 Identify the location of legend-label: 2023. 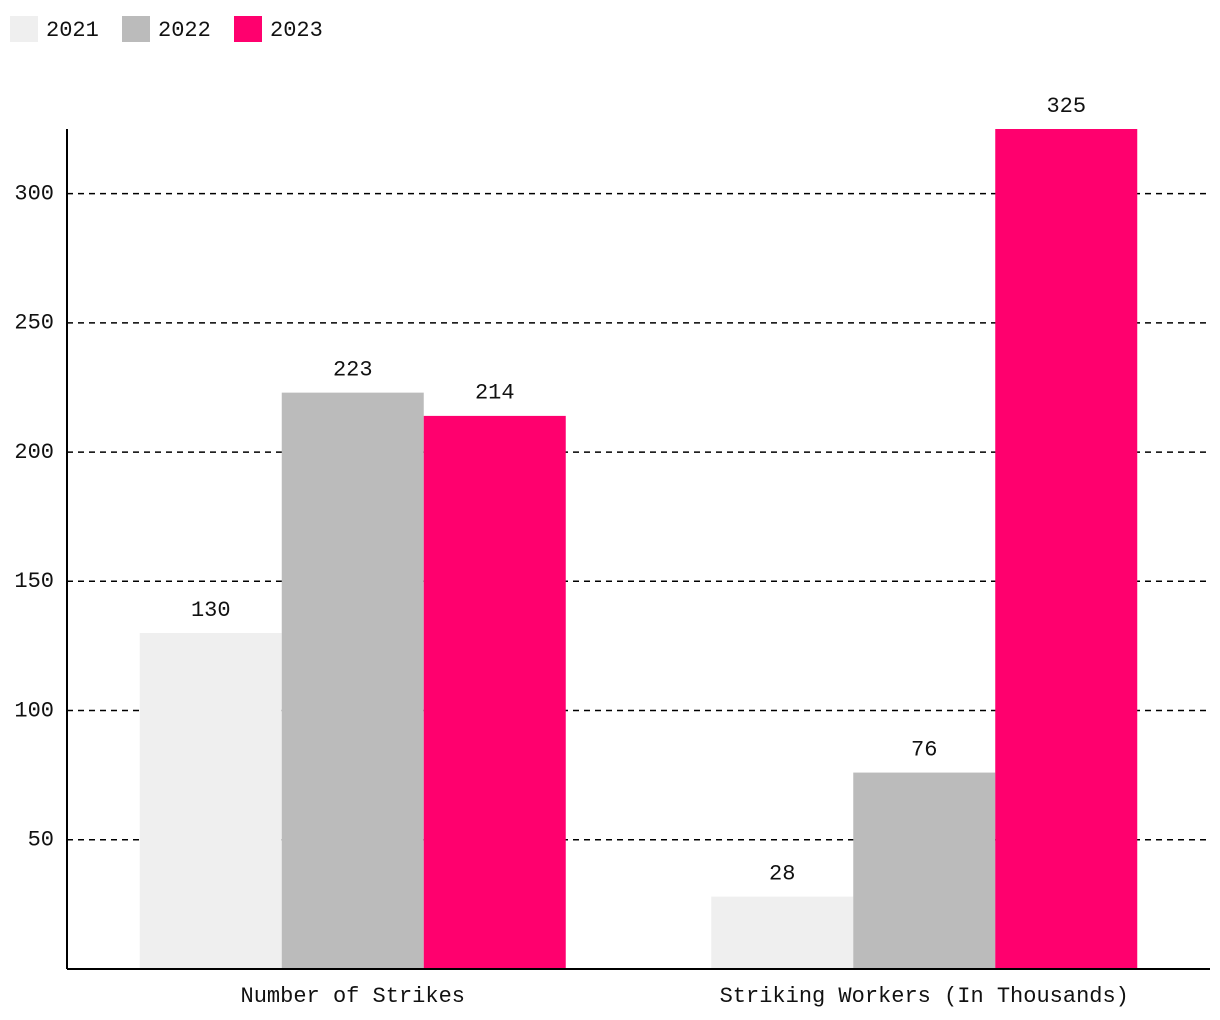
(296, 30).